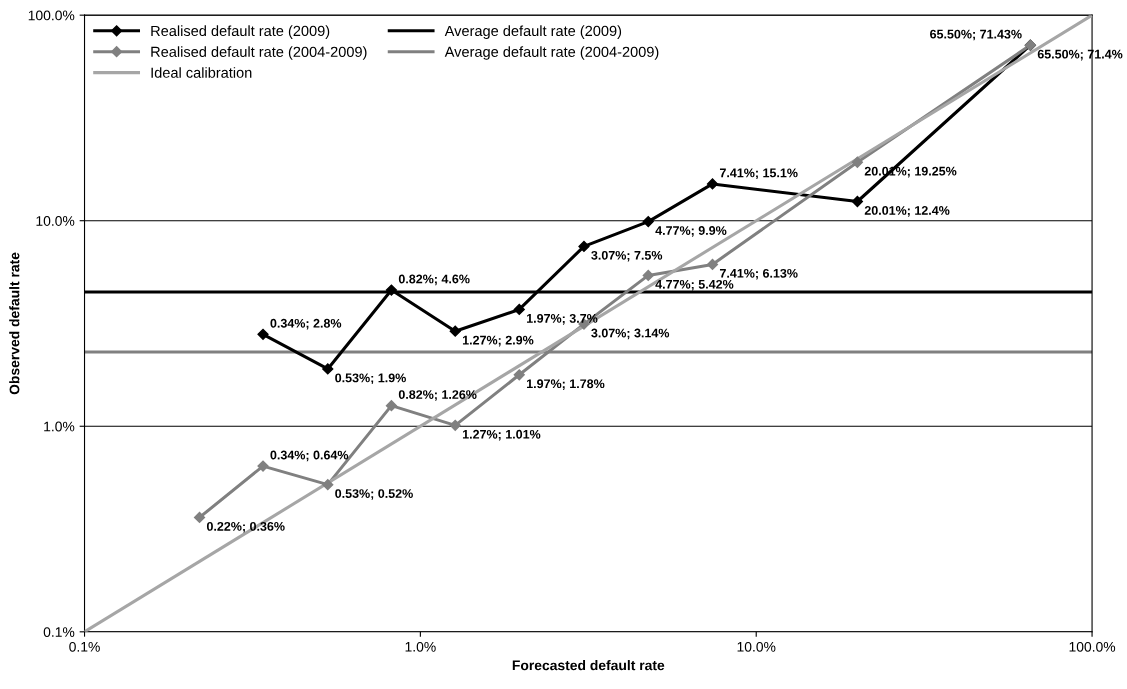  What do you see at coordinates (498, 341) in the screenshot?
I see `data-label: 1.27%; 2.9%` at bounding box center [498, 341].